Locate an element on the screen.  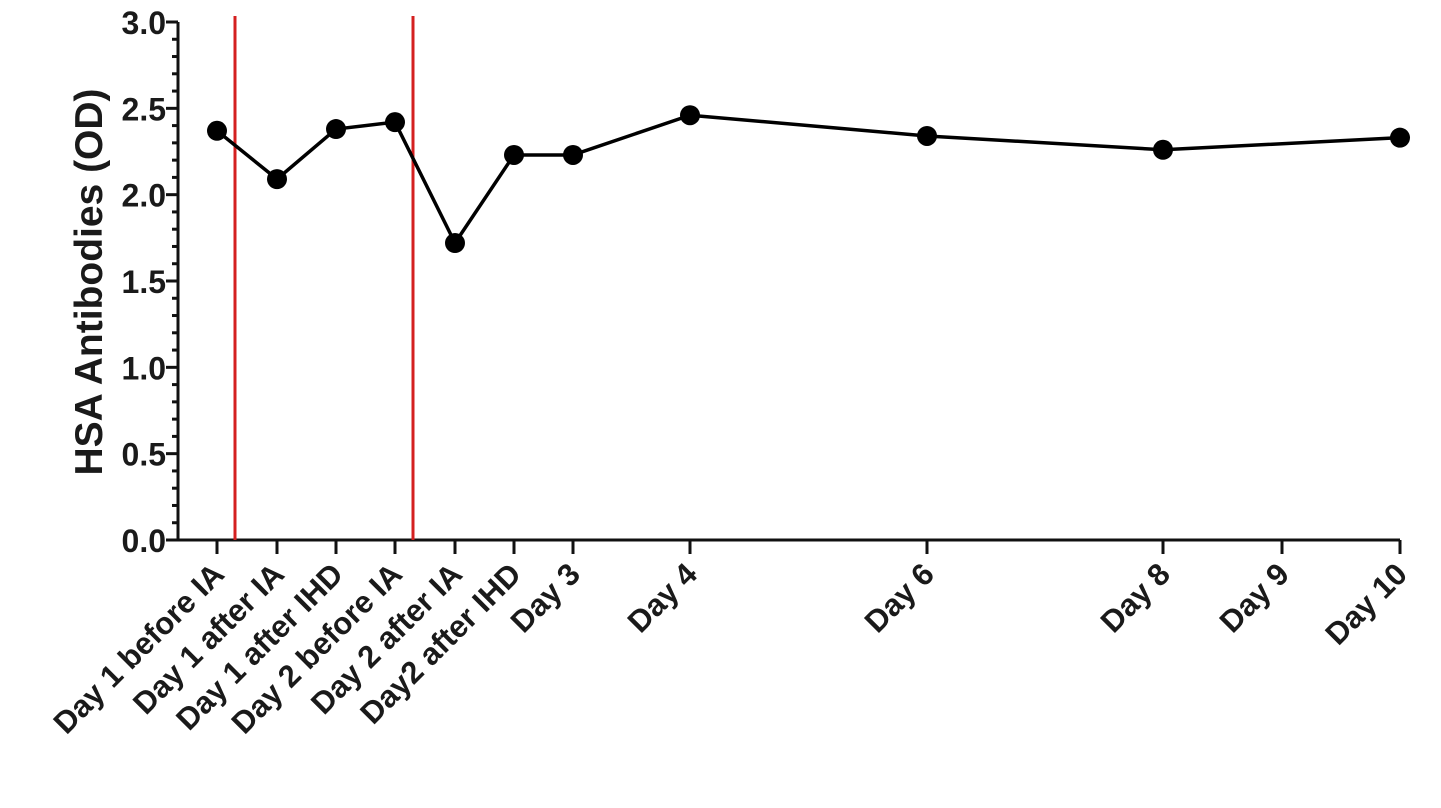
y-tick-label: 3.0 is located at coordinates (144, 23).